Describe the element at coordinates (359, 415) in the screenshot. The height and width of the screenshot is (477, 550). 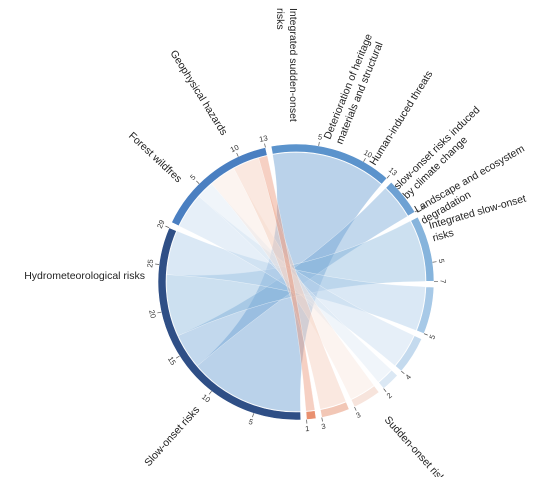
I see `tick-label-climate-3: 3` at that location.